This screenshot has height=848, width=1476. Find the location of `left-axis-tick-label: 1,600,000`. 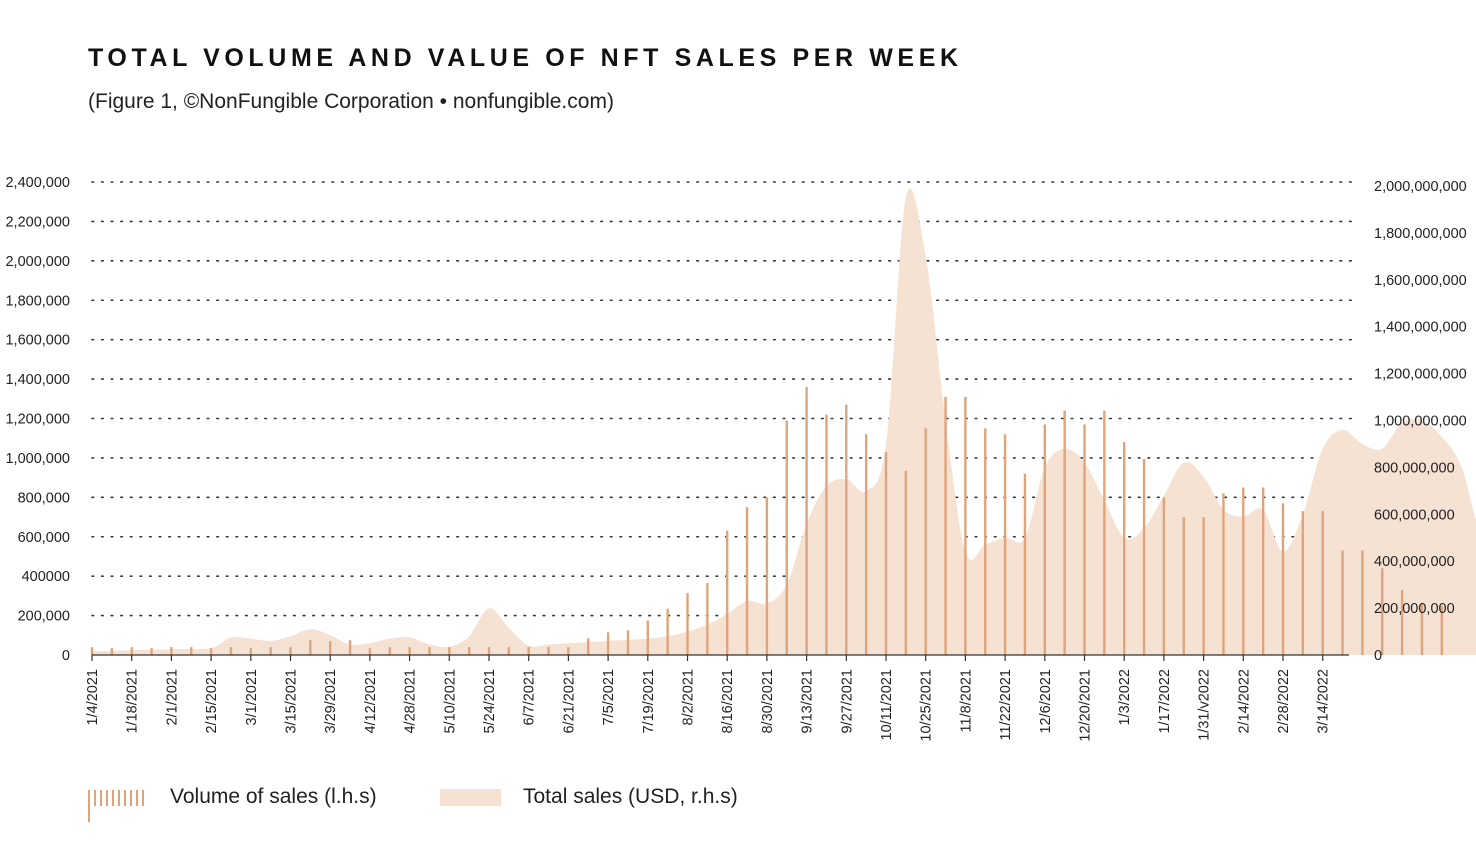

left-axis-tick-label: 1,600,000 is located at coordinates (37, 341).